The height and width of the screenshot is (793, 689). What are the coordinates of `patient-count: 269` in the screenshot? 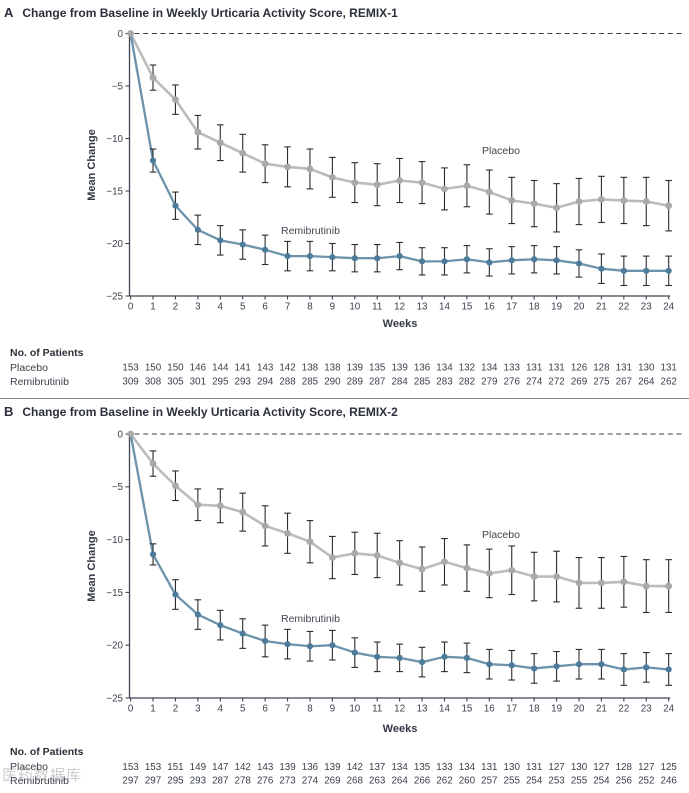 It's located at (332, 781).